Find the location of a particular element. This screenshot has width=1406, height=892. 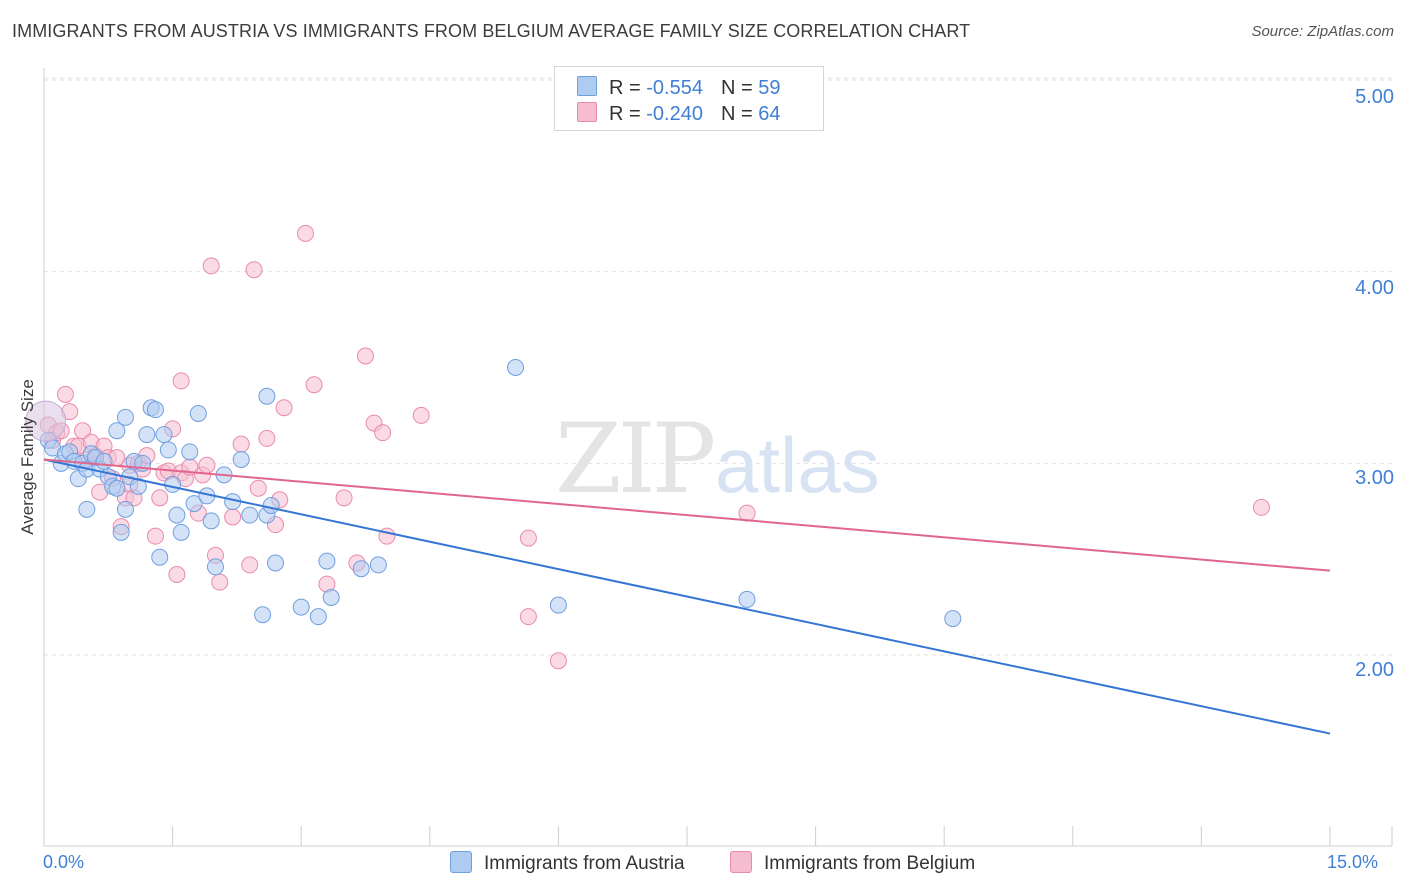

bottom-legend-belgium-label: Immigrants from Belgium is located at coordinates (870, 863).